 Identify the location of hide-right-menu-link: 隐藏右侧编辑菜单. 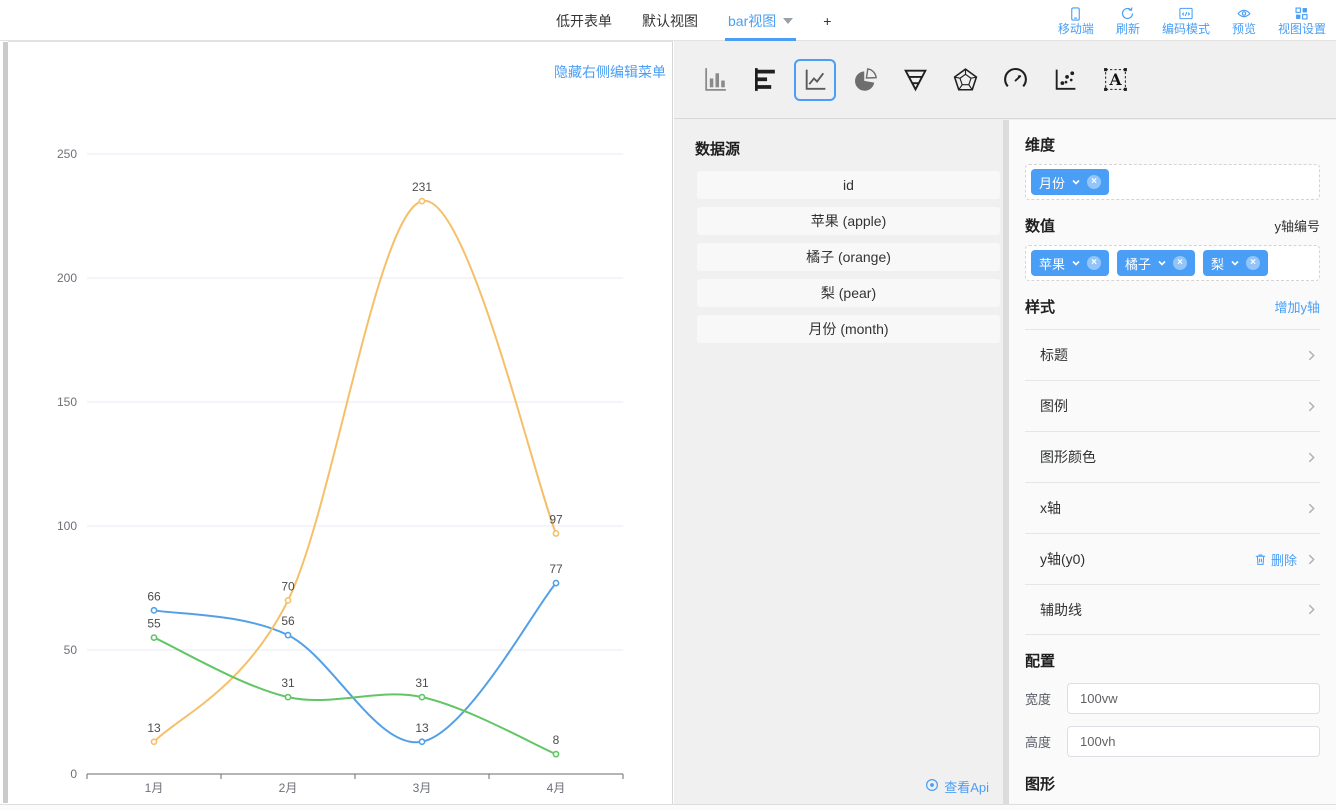
(610, 72).